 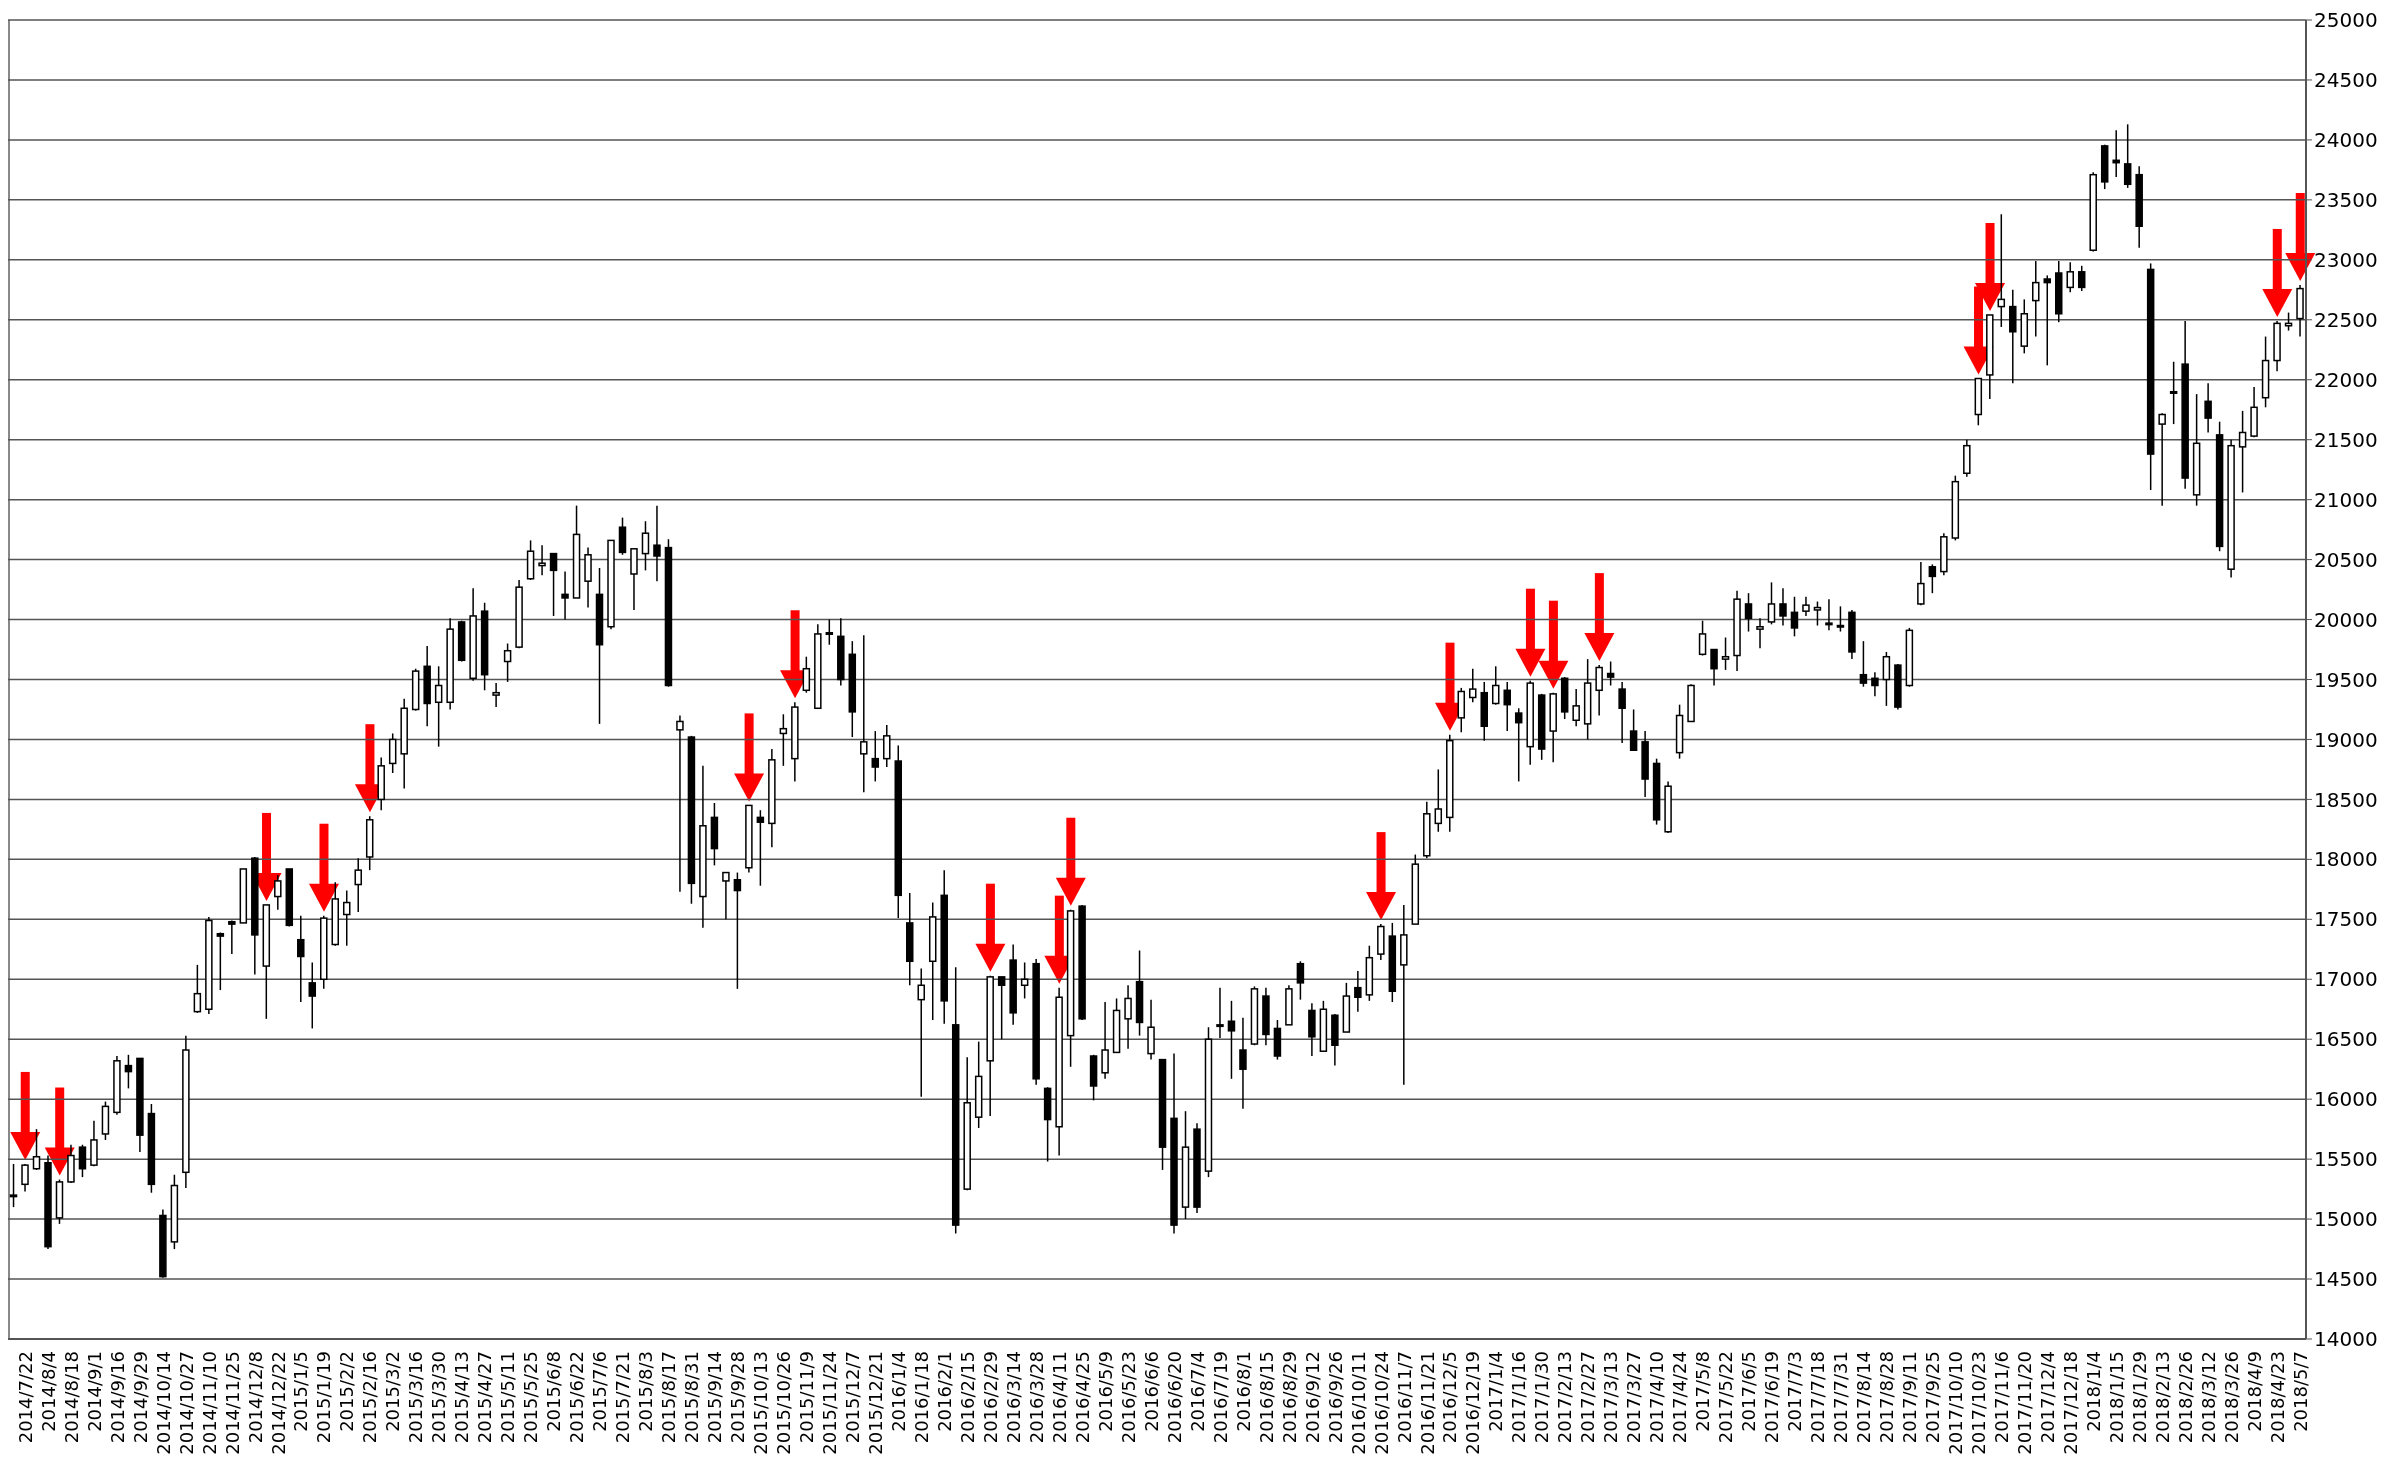 What do you see at coordinates (2346, 679) in the screenshot?
I see `y-tick-label: 19500` at bounding box center [2346, 679].